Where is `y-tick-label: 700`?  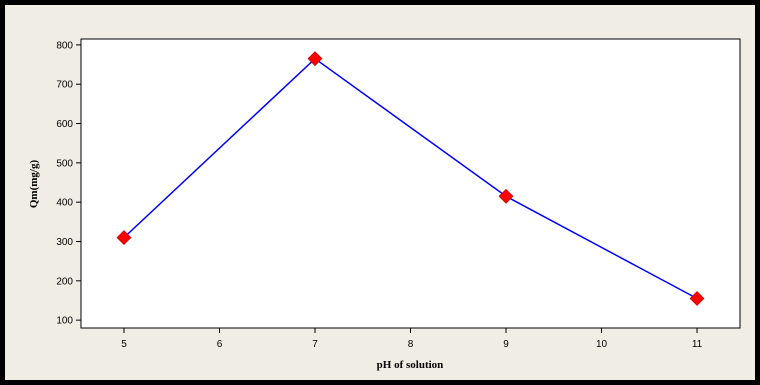
y-tick-label: 700 is located at coordinates (64, 85).